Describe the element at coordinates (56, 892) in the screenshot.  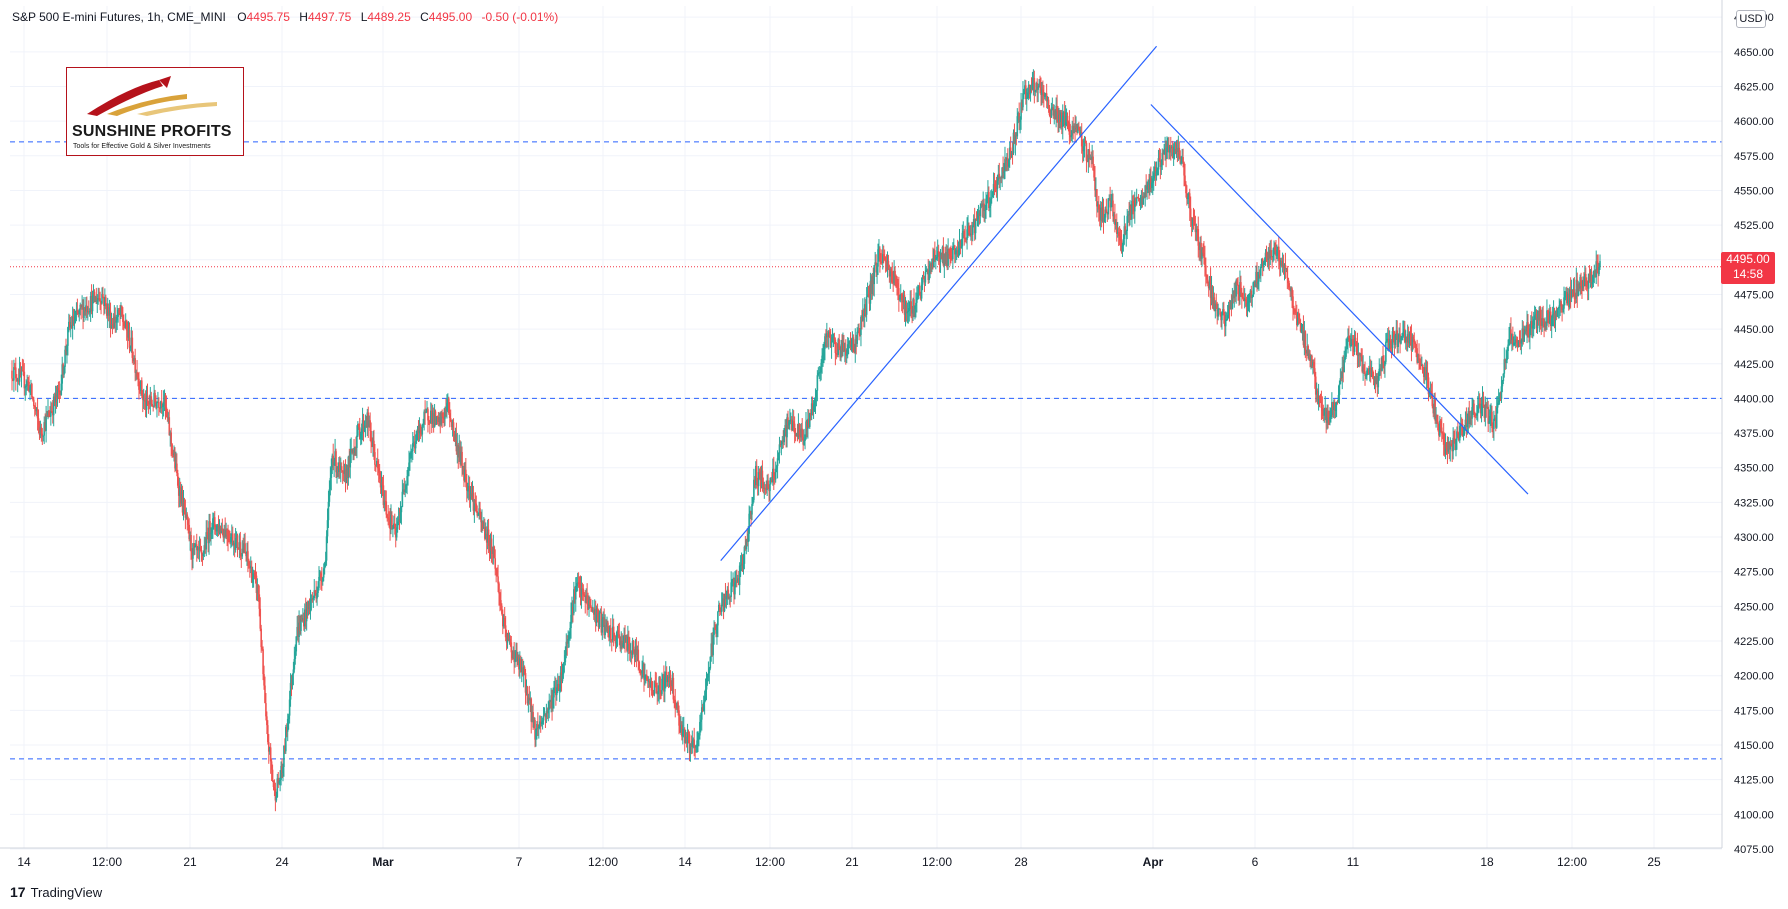
I see `tradingview-branding: 17 TradingView` at that location.